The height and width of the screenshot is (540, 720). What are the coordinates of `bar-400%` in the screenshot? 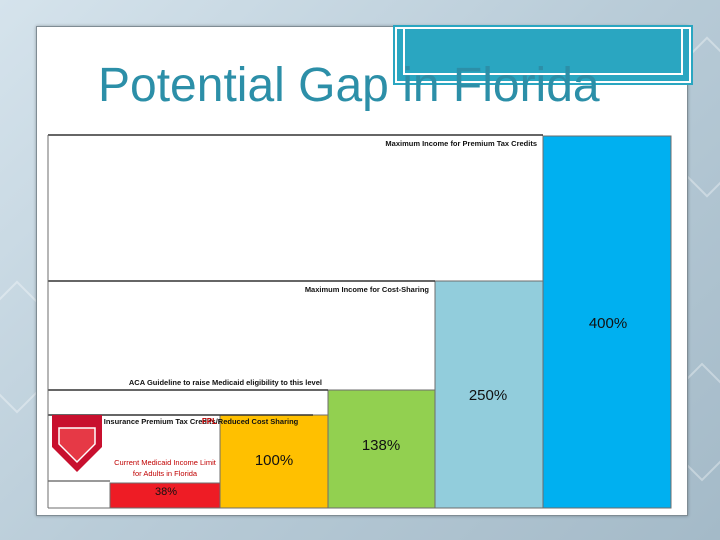 It's located at (607, 322).